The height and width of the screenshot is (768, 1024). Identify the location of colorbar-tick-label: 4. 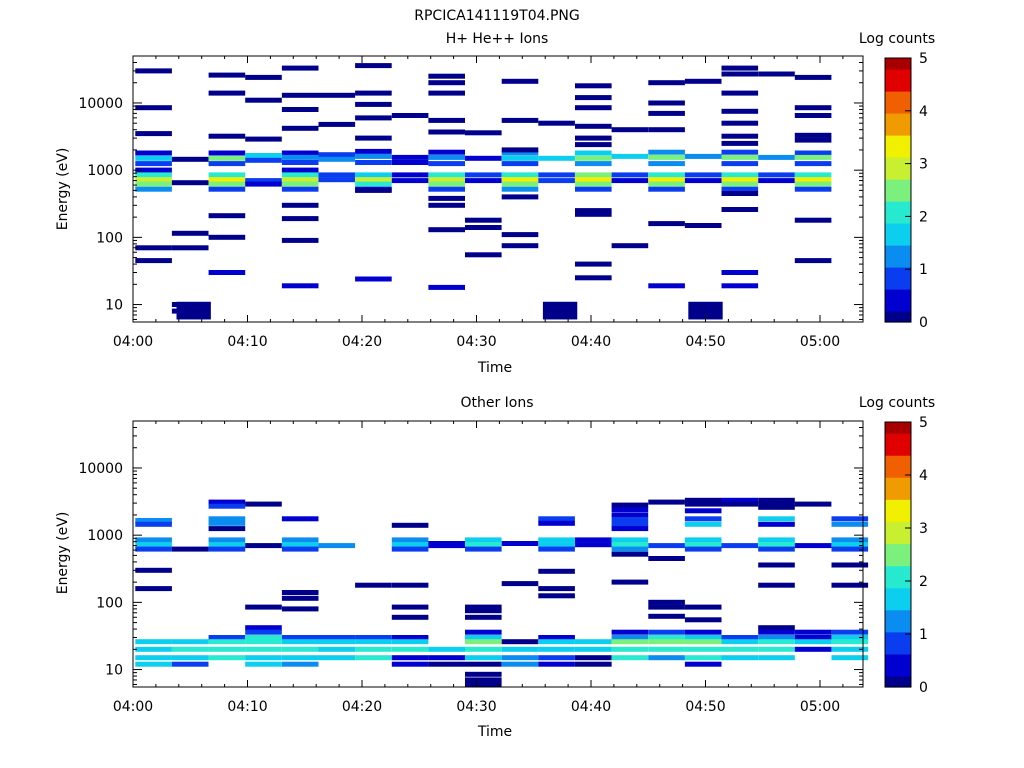
(923, 112).